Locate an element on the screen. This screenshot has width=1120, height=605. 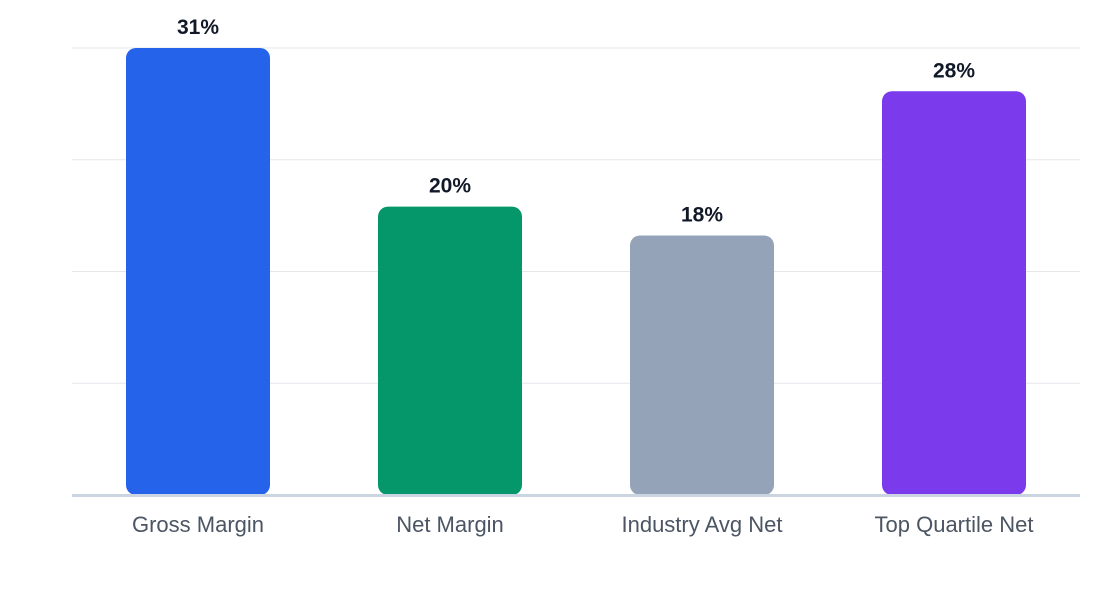
bar-net-margin is located at coordinates (450, 350).